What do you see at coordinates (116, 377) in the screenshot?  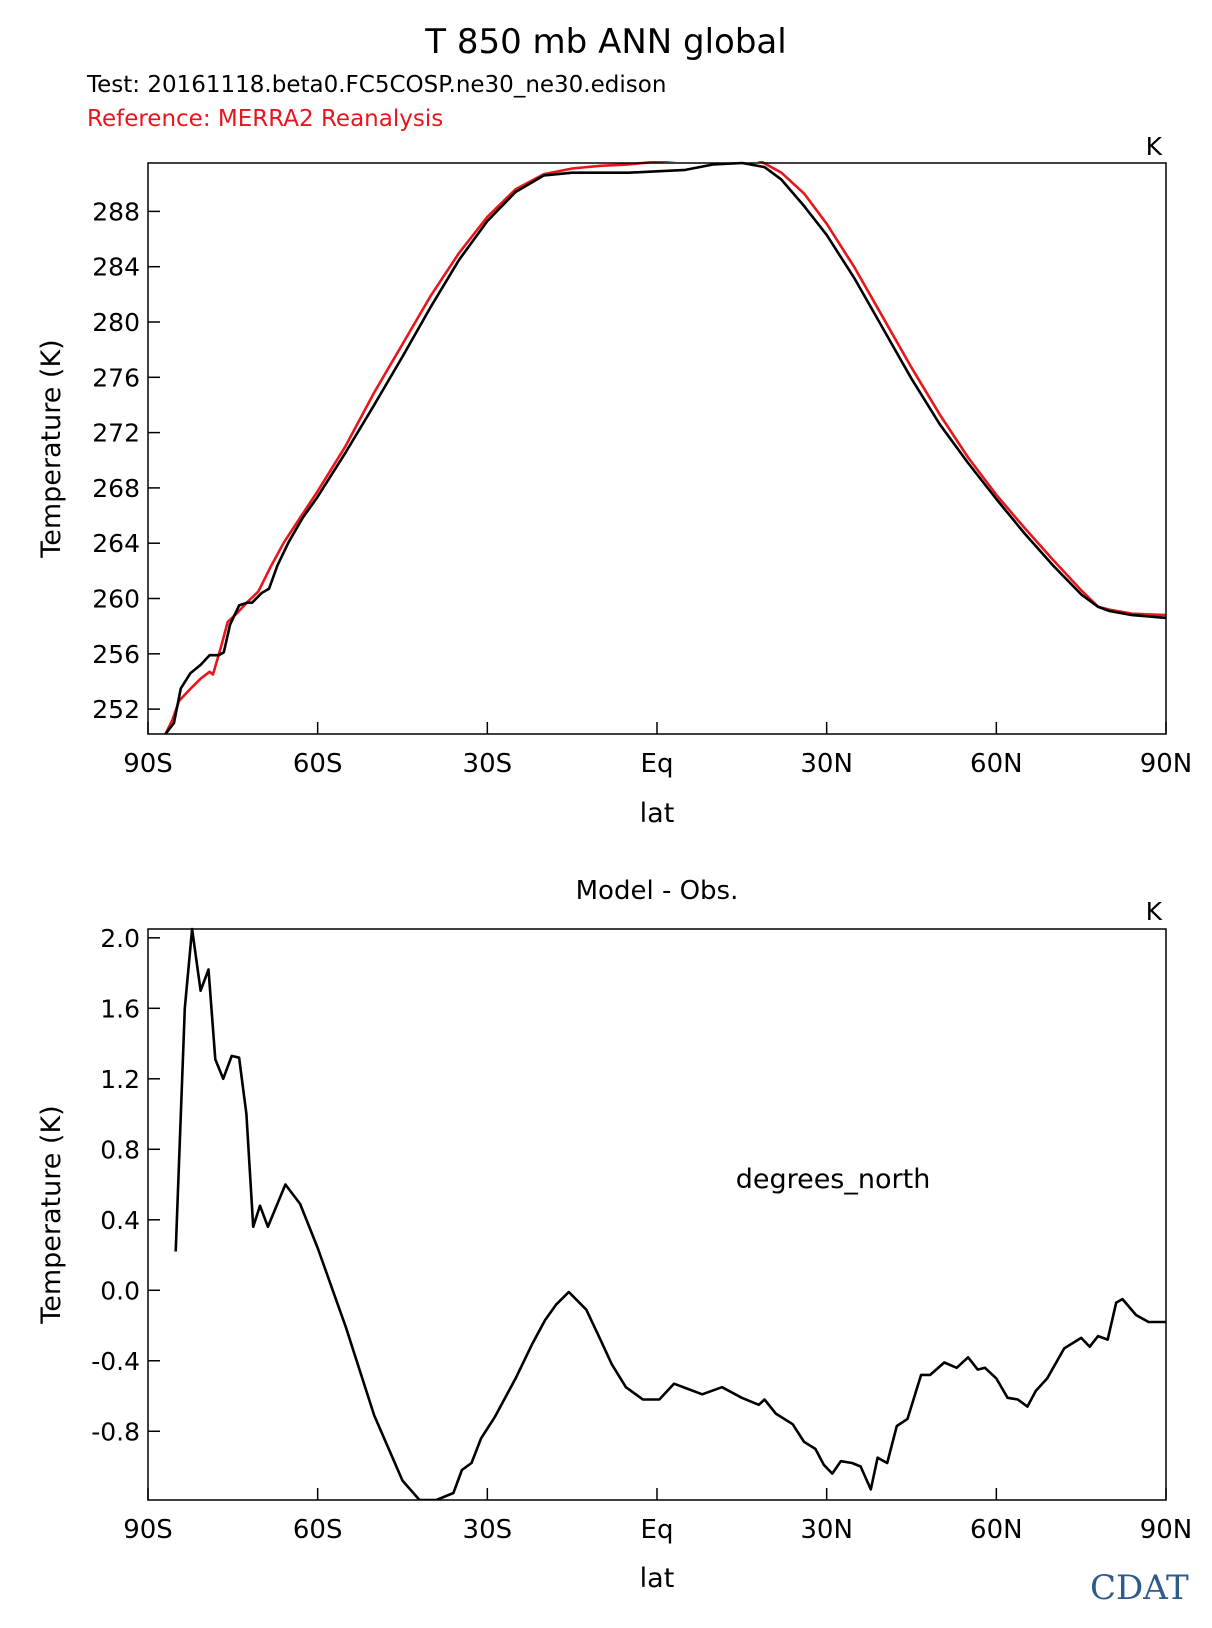 I see `y-tick-label: 276` at bounding box center [116, 377].